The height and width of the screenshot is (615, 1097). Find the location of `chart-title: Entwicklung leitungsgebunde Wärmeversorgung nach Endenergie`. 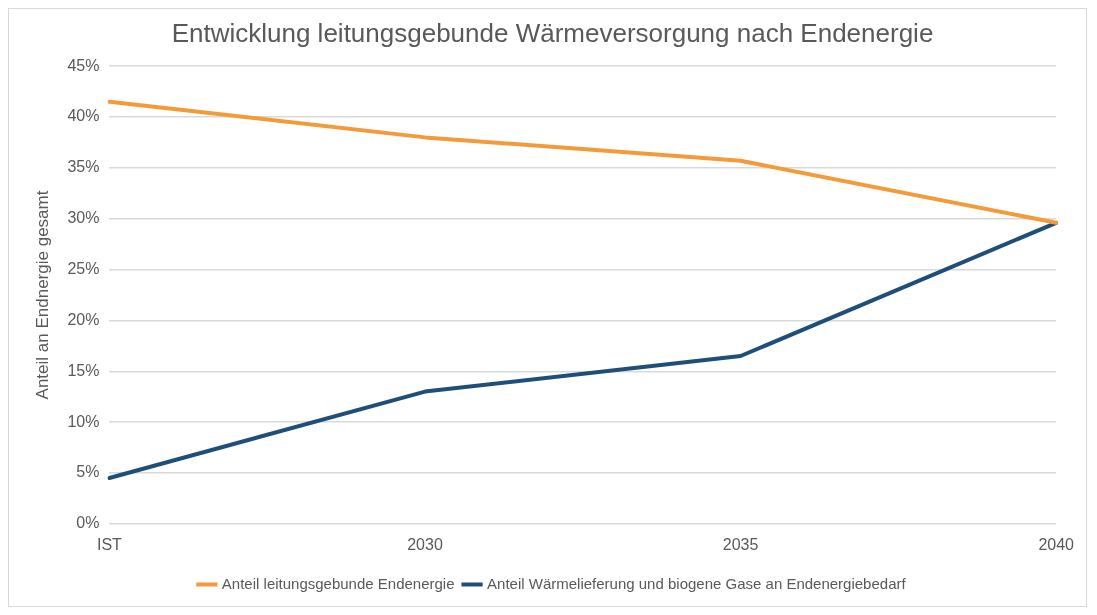

chart-title: Entwicklung leitungsgebunde Wärmeversorgung nach Endenergie is located at coordinates (552, 32).